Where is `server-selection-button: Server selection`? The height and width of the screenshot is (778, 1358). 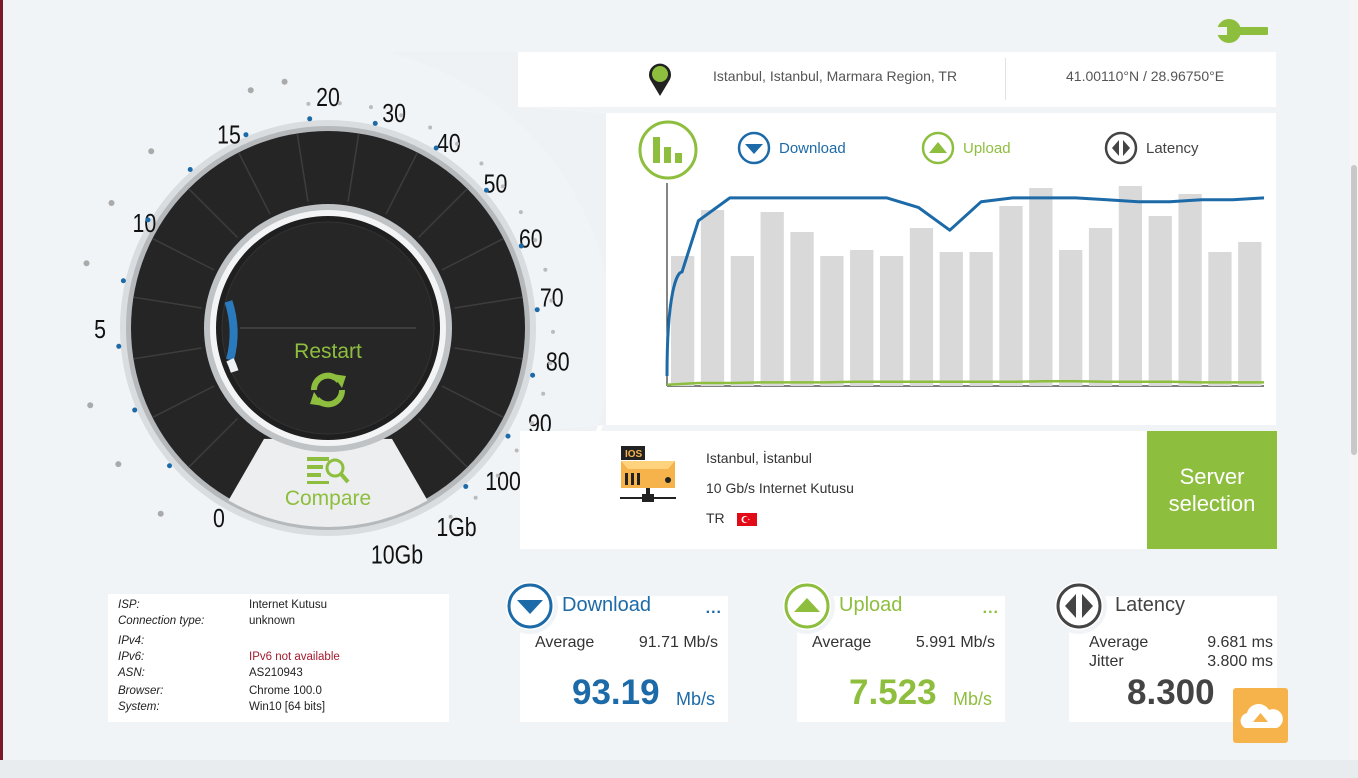
server-selection-button: Server selection is located at coordinates (1212, 490).